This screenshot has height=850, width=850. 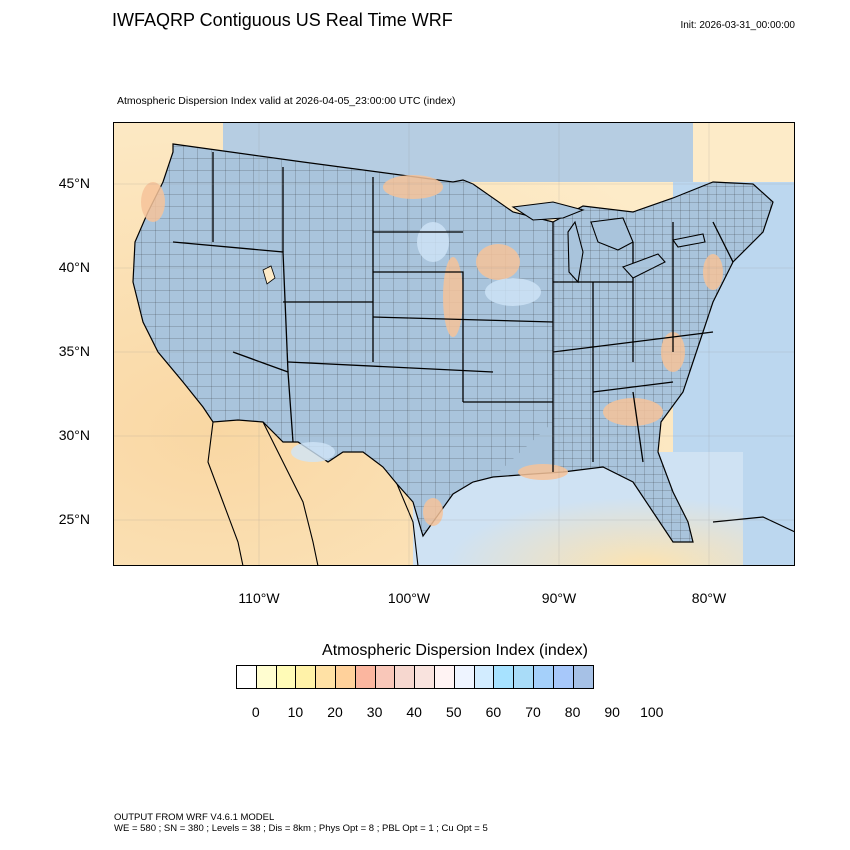 What do you see at coordinates (295, 712) in the screenshot?
I see `legend-tick-label: 10` at bounding box center [295, 712].